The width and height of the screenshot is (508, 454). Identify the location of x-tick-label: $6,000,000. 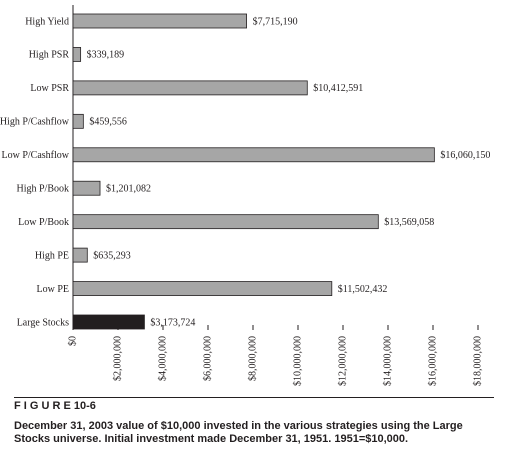
(207, 358).